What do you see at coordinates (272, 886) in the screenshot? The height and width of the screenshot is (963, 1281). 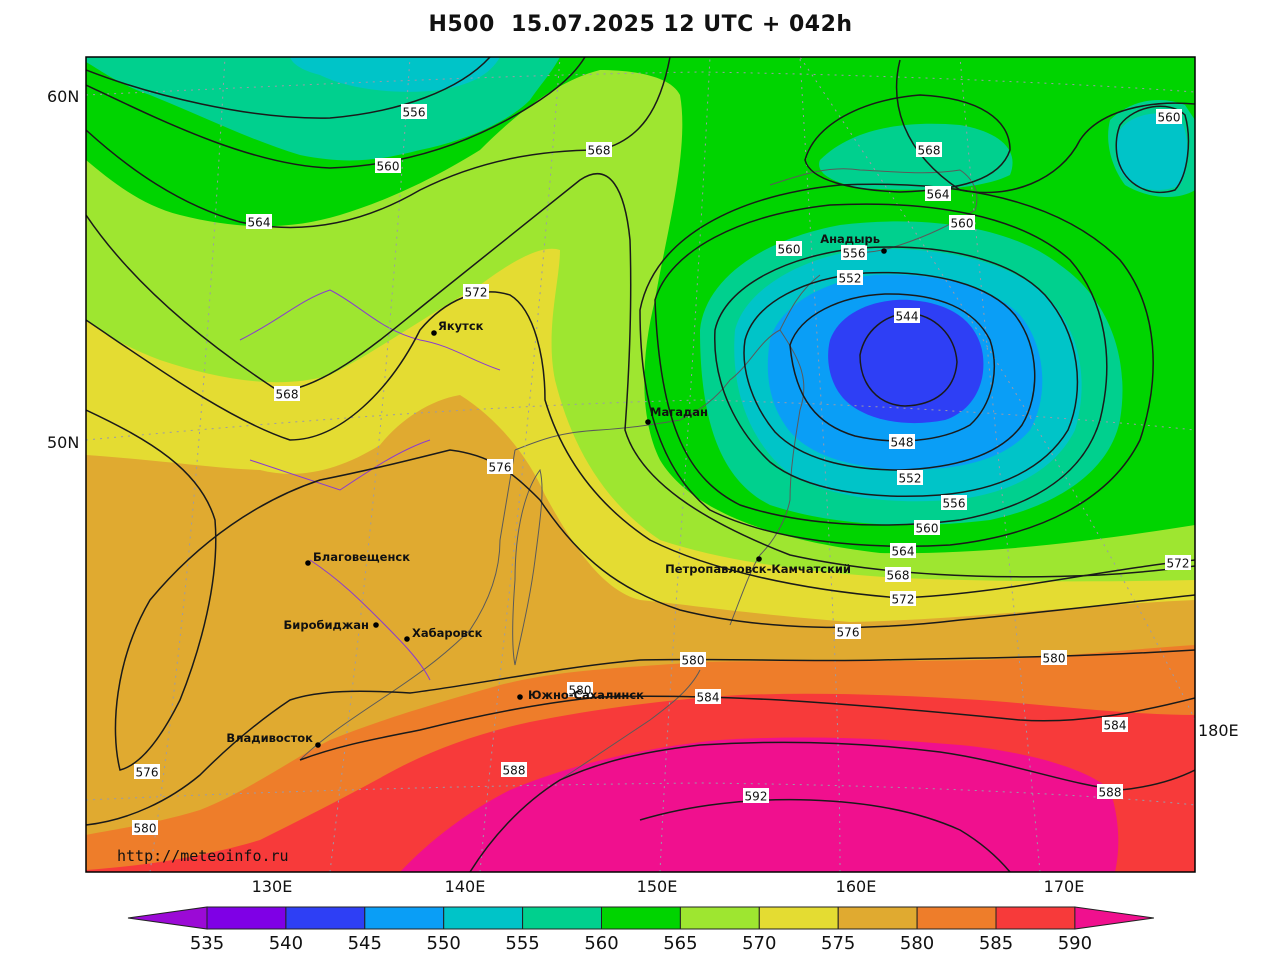 I see `lon-label-130e: 130E` at bounding box center [272, 886].